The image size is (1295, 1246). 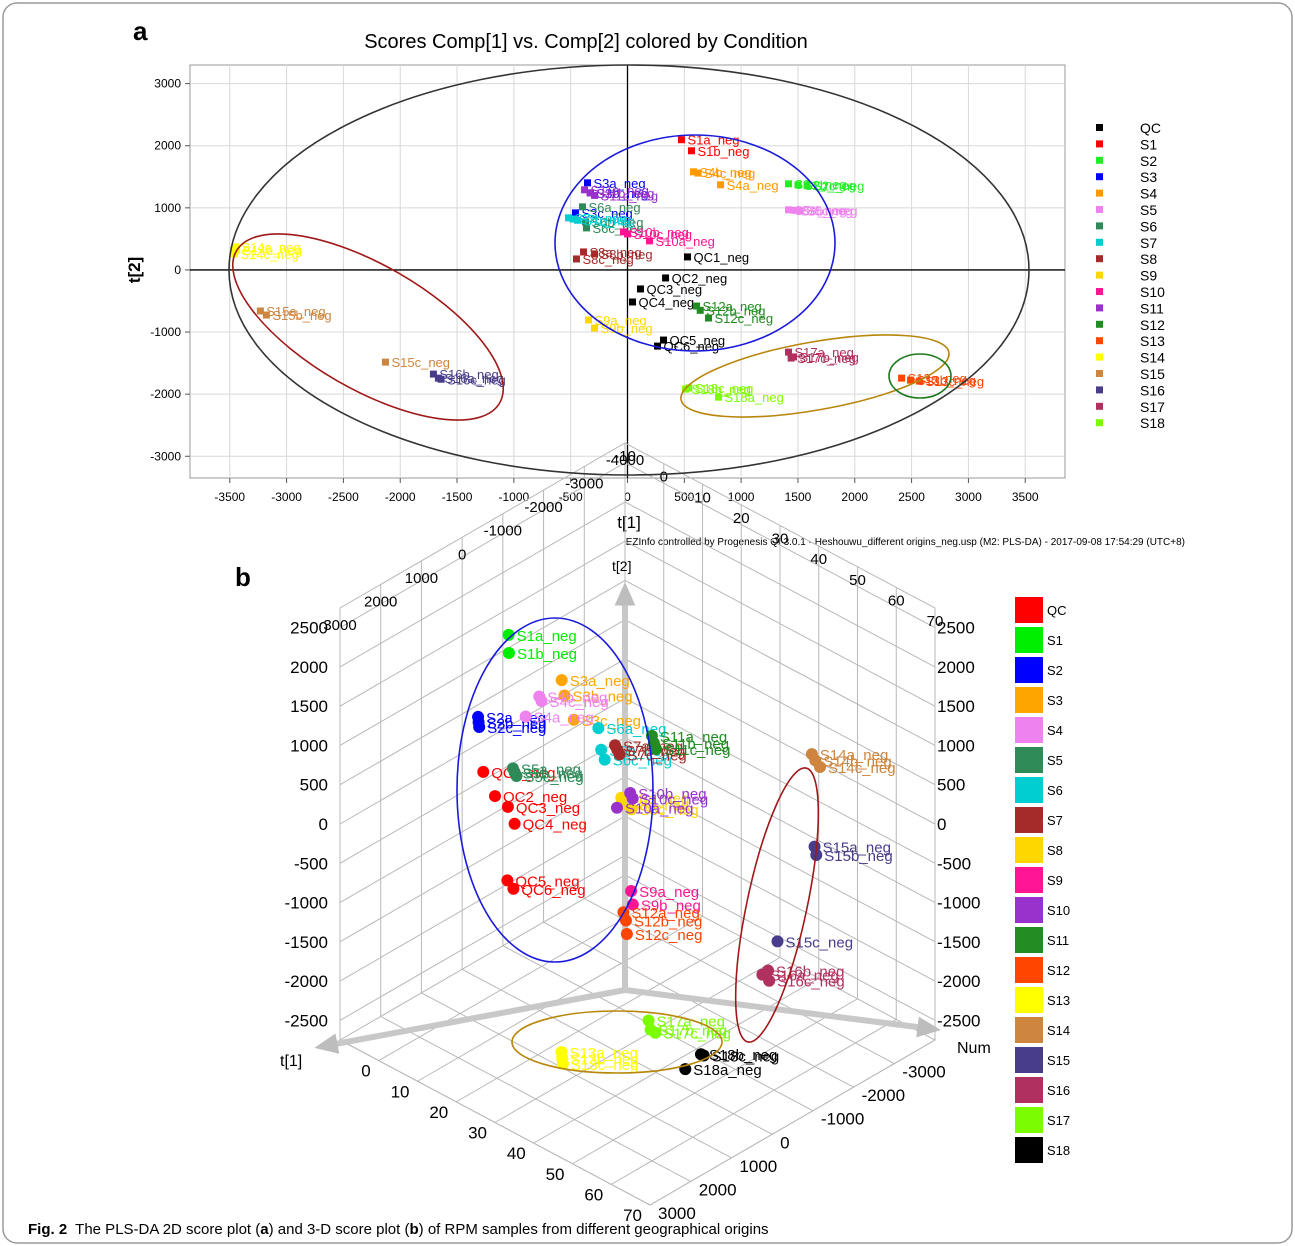 I want to click on z-tick-label: -2000, so click(x=958, y=981).